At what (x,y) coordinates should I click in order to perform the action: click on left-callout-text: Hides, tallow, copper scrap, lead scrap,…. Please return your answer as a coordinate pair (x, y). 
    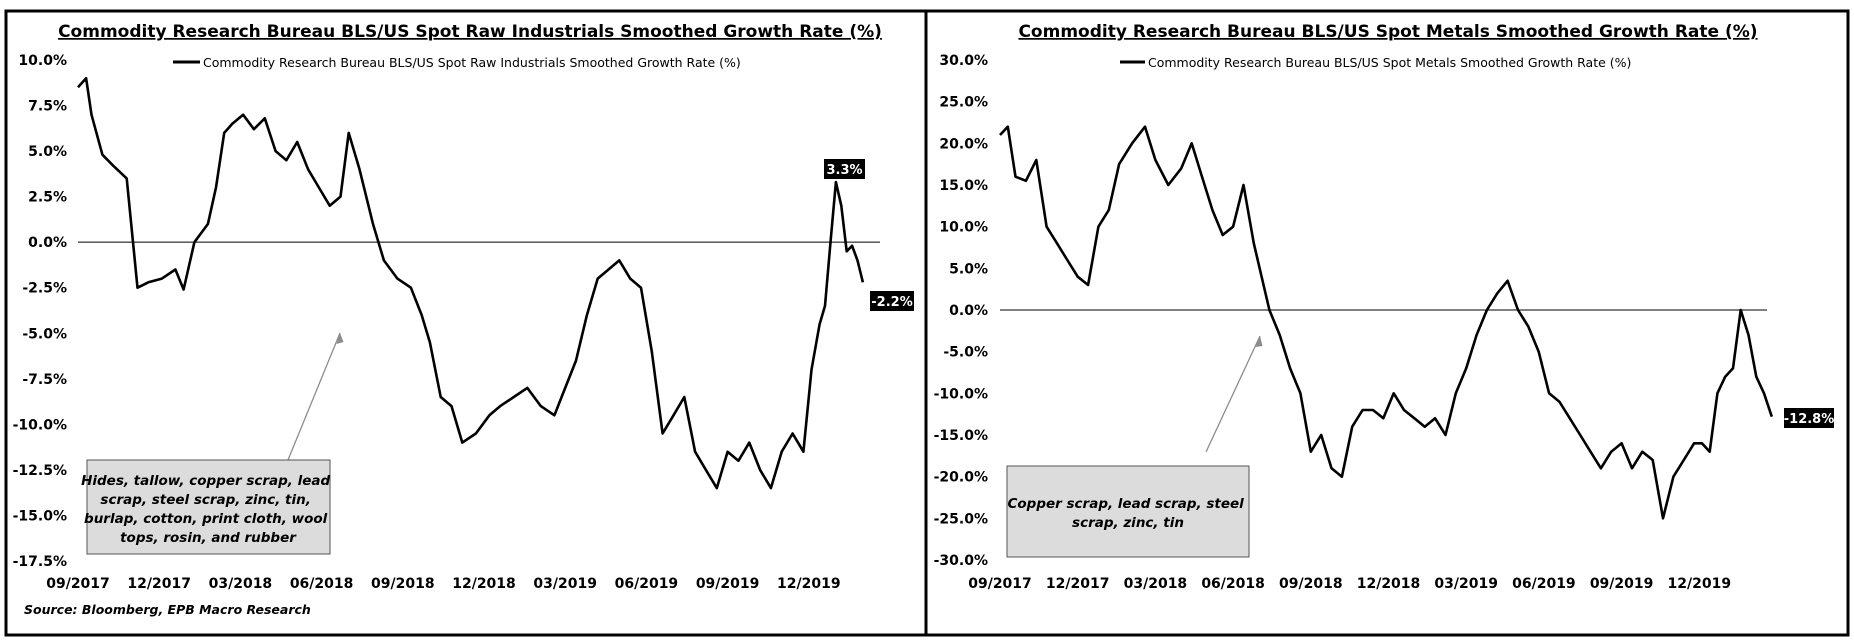
    Looking at the image, I should click on (208, 509).